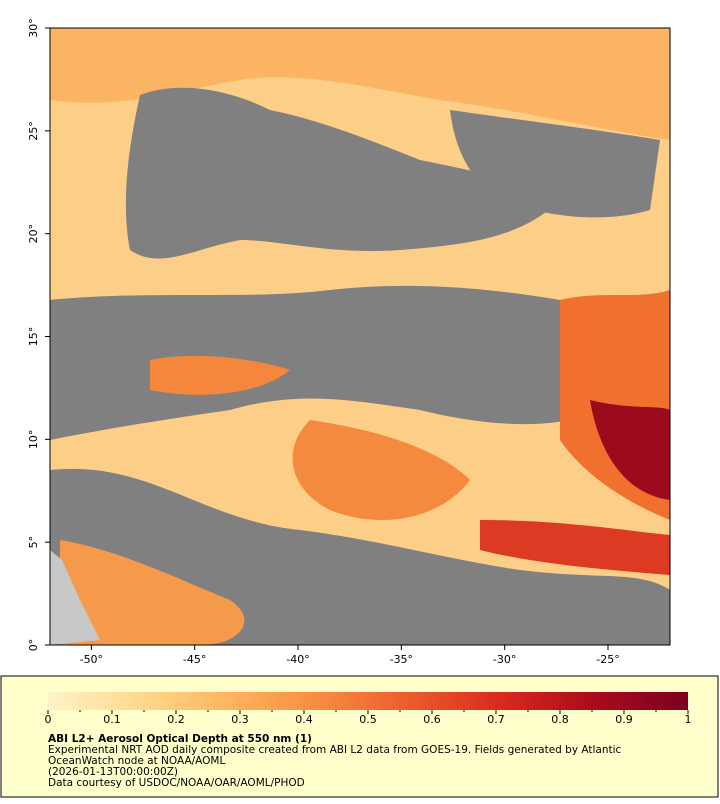 The width and height of the screenshot is (720, 804). Describe the element at coordinates (432, 719) in the screenshot. I see `colorbar-tick-label: 0.6` at that location.